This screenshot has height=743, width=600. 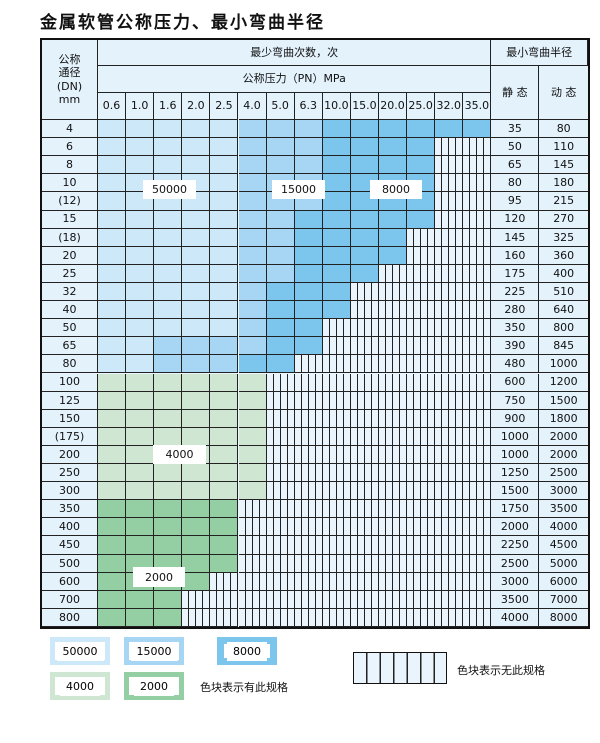 What do you see at coordinates (563, 563) in the screenshot?
I see `dynamic-radius-cell: 5000` at bounding box center [563, 563].